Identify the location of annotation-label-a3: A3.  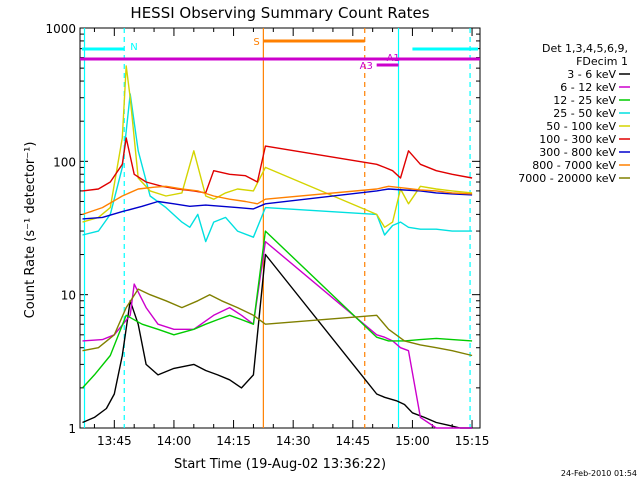
(366, 66).